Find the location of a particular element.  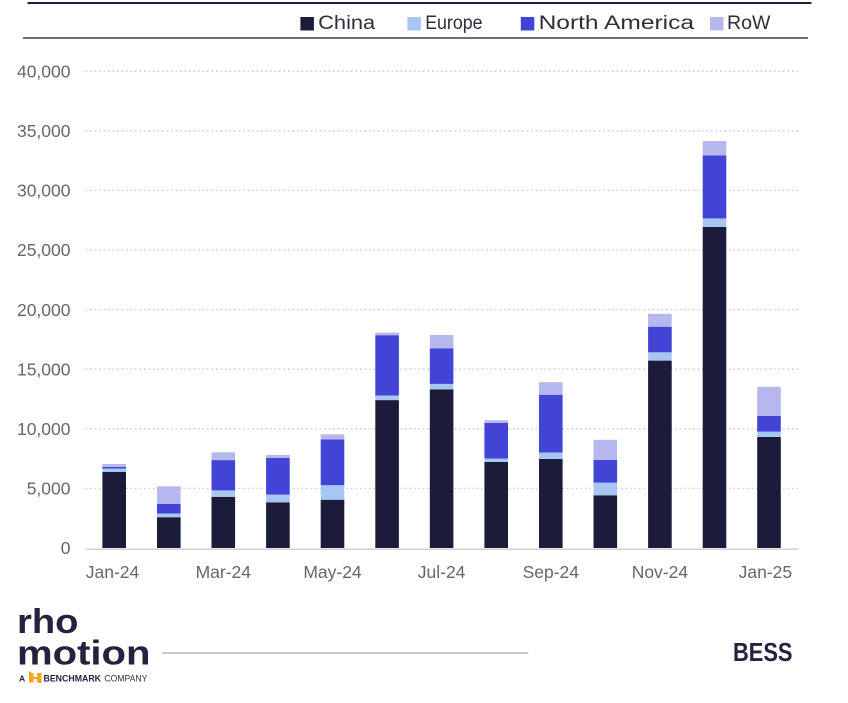

svg-text: COMPANY is located at coordinates (126, 679).